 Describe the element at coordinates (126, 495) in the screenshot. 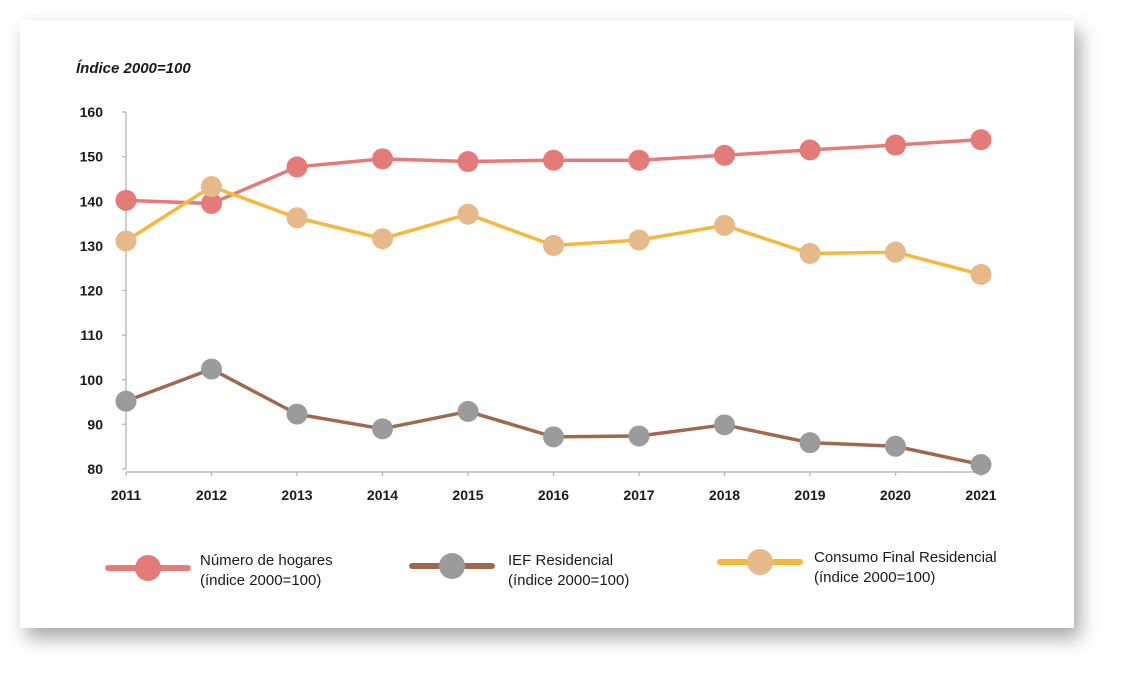

I see `x-tick-label: 2011` at that location.